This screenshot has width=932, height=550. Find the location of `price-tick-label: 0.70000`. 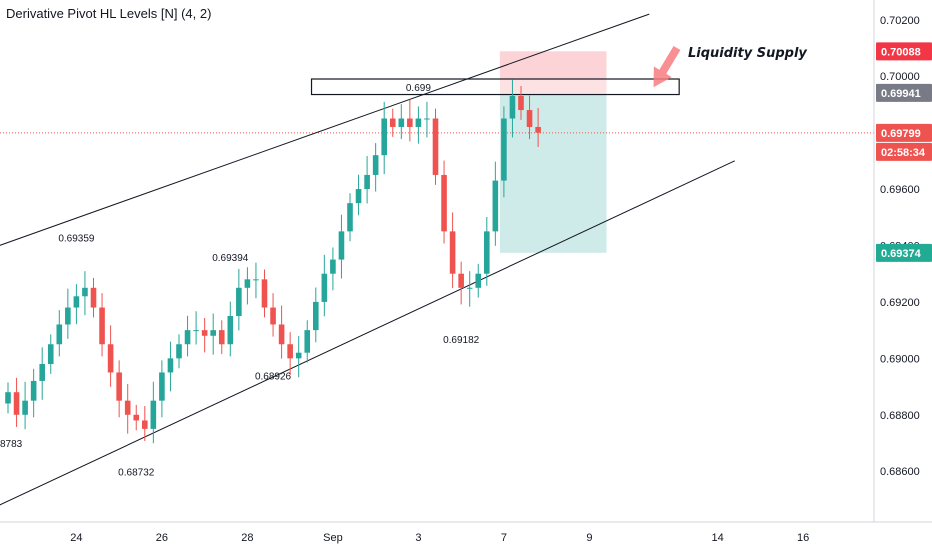

price-tick-label: 0.70000 is located at coordinates (900, 77).